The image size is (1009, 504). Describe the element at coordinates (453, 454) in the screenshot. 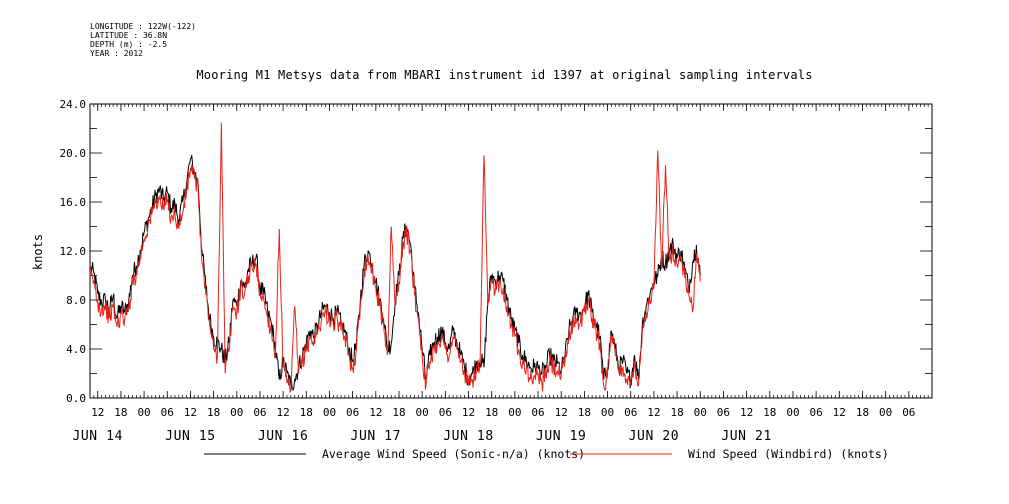

I see `legend-label-avg: Average Wind Speed (Sonic-n/a) (knots)` at that location.